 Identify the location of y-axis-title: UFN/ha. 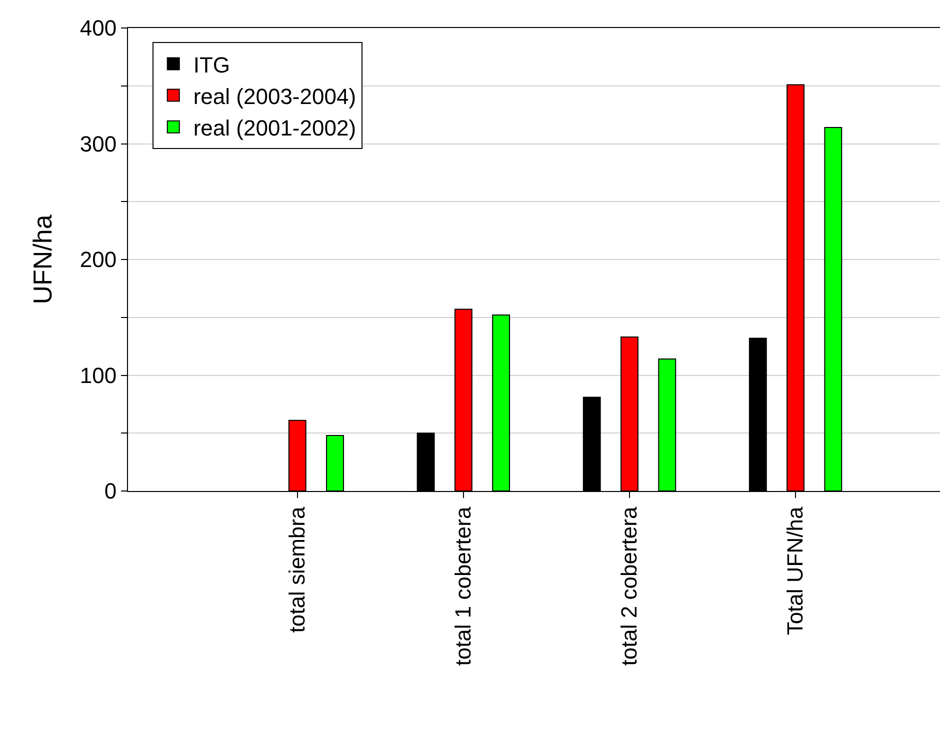
(42, 259).